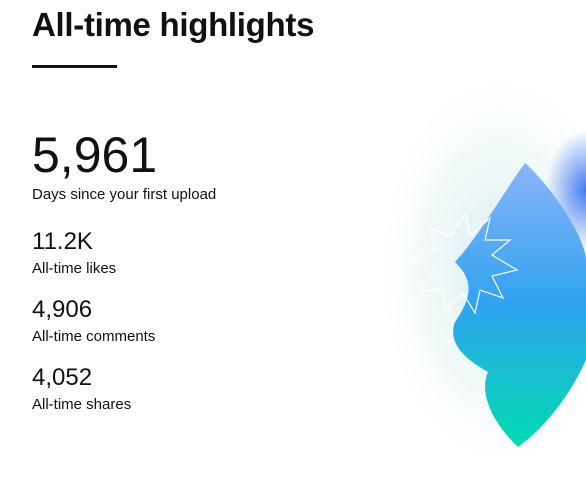  I want to click on stat-value: 4,052, so click(62, 377).